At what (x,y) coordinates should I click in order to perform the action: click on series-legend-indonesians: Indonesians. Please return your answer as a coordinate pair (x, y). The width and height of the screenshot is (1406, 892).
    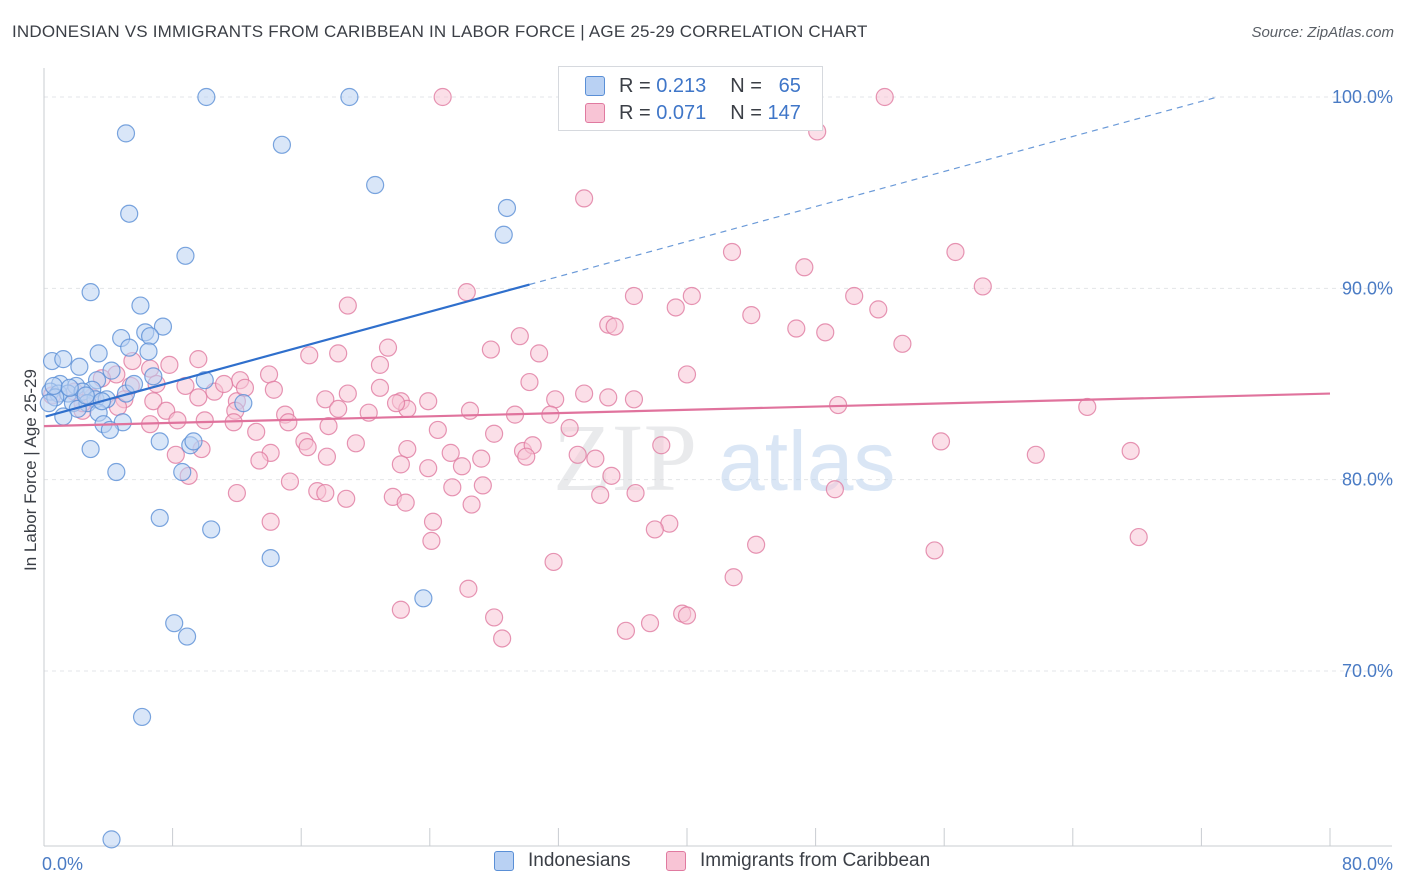
    Looking at the image, I should click on (562, 861).